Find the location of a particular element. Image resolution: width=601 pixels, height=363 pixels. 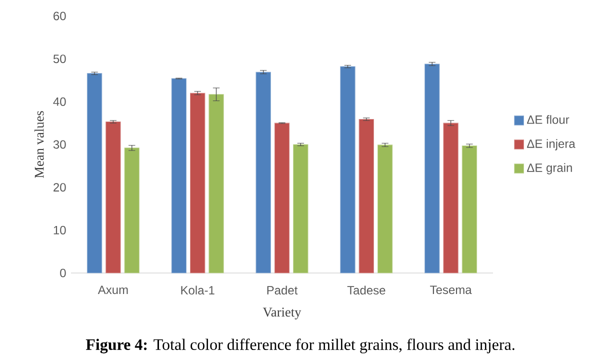

legend-label: ΔE flour is located at coordinates (548, 119).